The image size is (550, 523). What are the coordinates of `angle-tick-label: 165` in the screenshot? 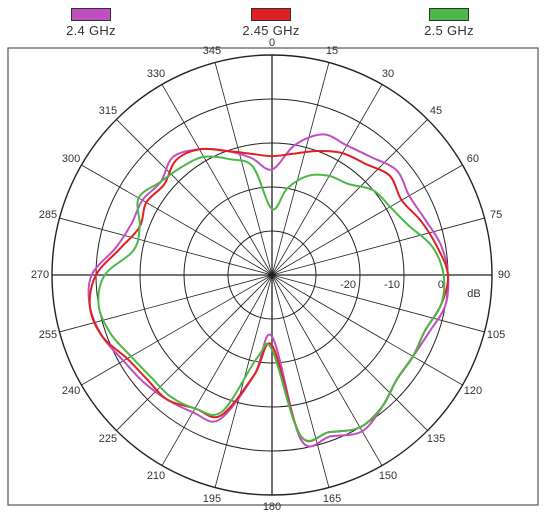 It's located at (332, 499).